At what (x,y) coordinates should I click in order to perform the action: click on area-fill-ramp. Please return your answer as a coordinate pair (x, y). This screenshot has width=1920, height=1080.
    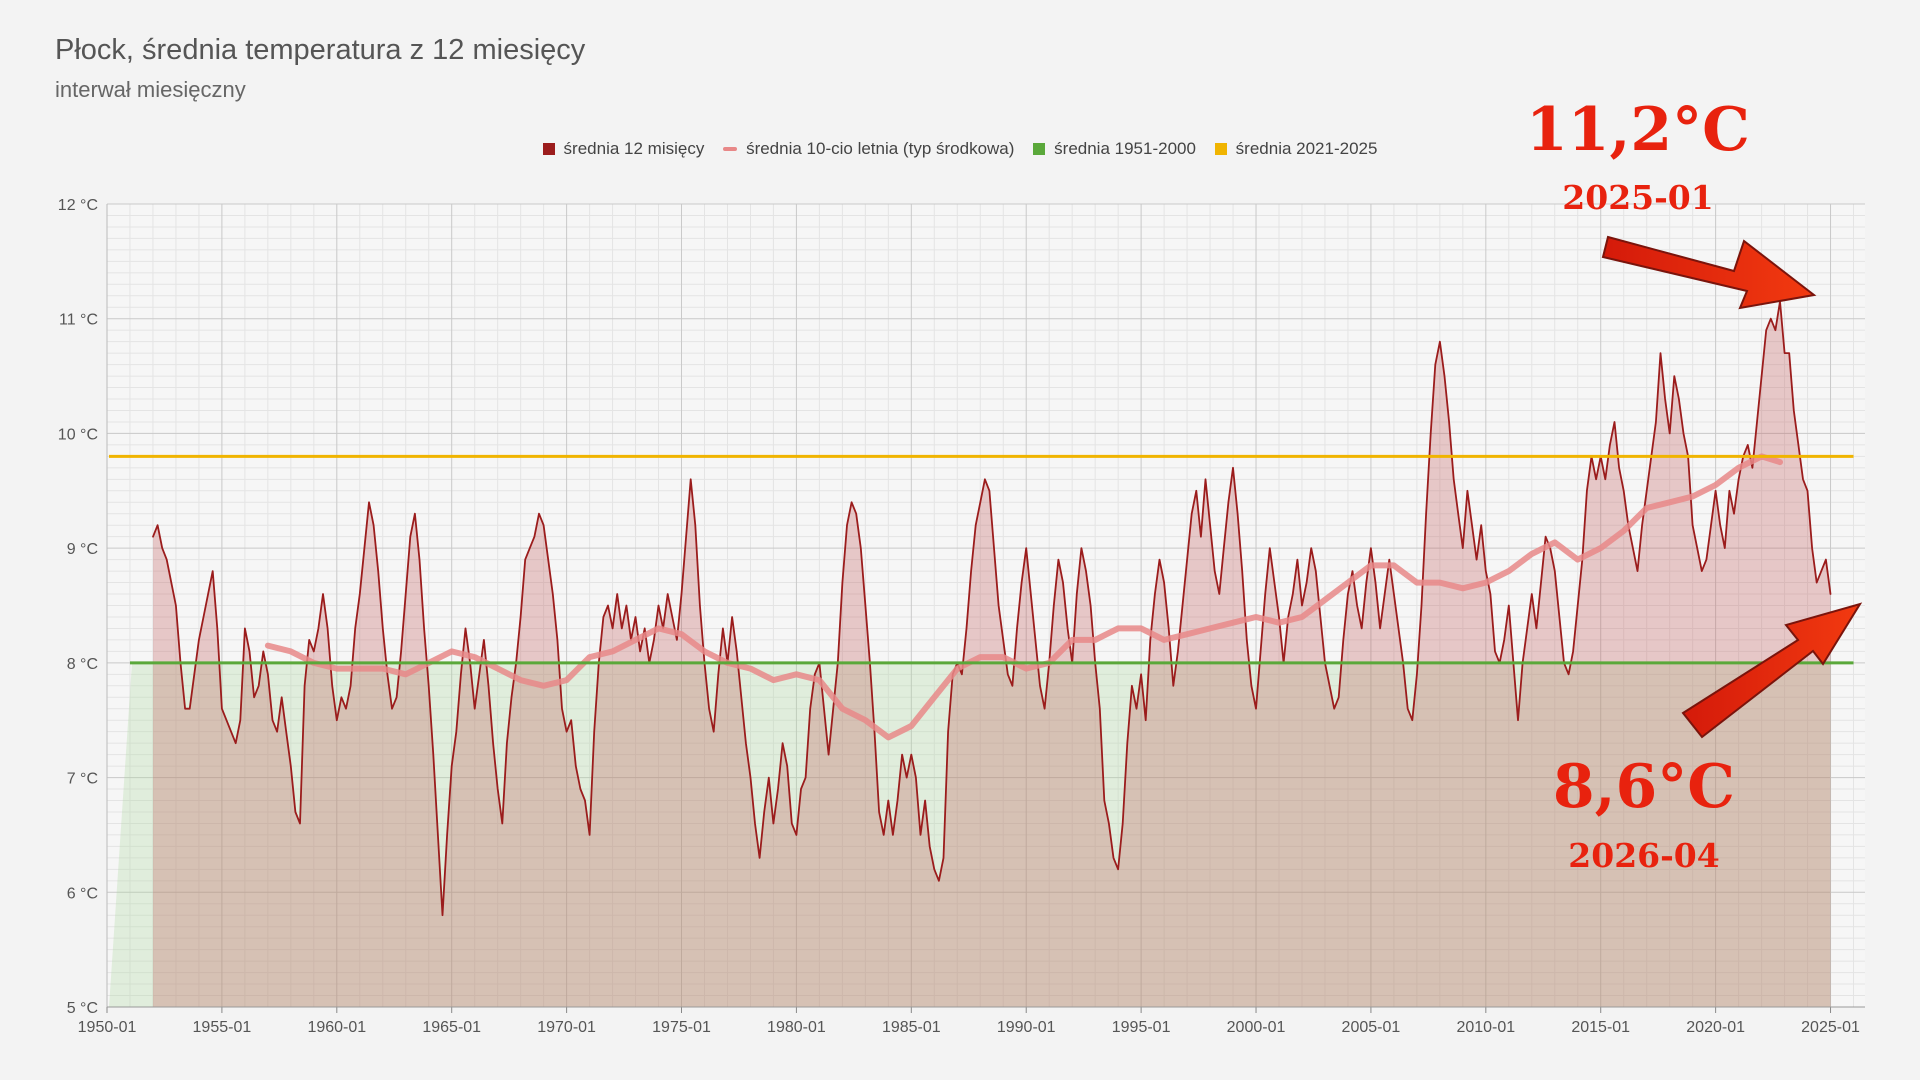
    Looking at the image, I should click on (120, 834).